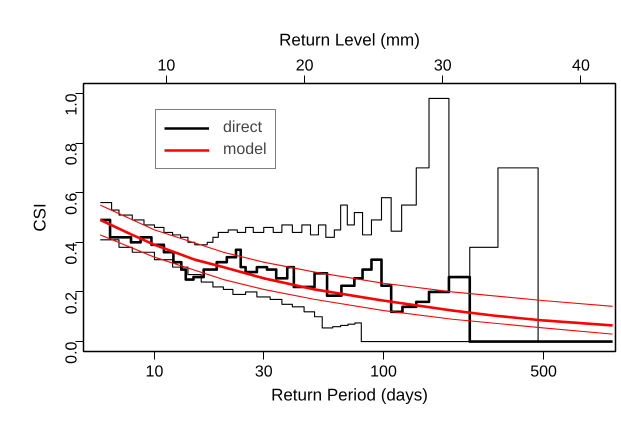 This screenshot has height=428, width=621. What do you see at coordinates (167, 66) in the screenshot?
I see `x2-tick-label: 10` at bounding box center [167, 66].